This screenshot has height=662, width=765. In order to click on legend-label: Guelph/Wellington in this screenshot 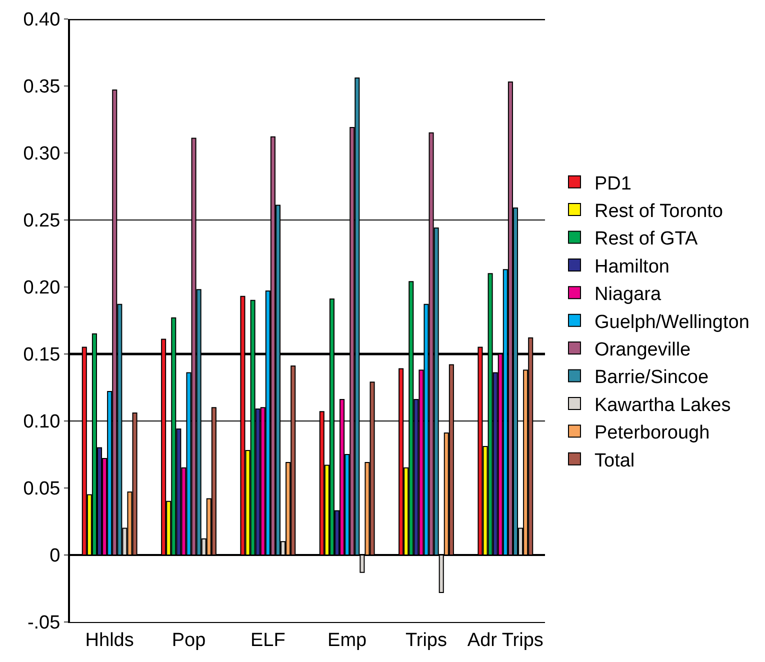, I will do `click(672, 322)`.